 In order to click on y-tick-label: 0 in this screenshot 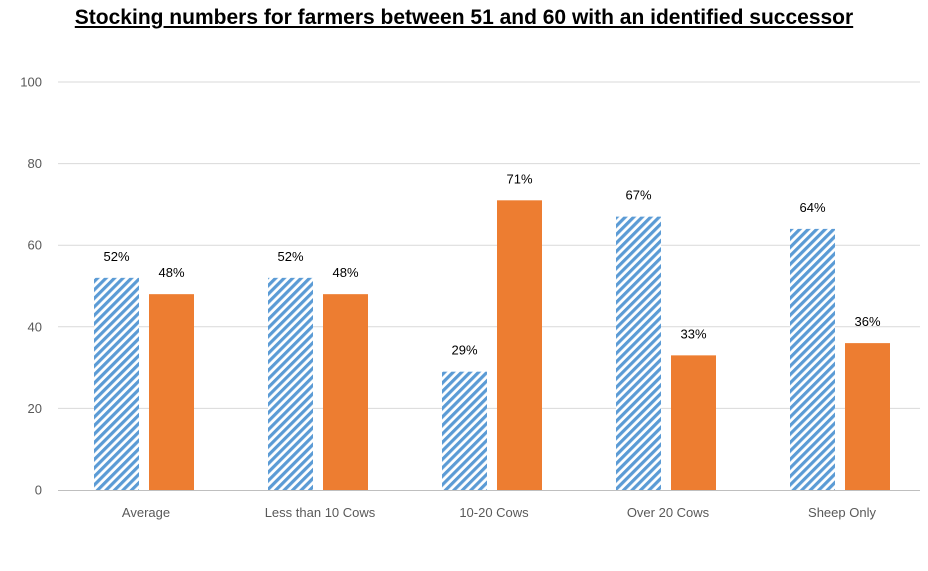, I will do `click(38, 490)`.